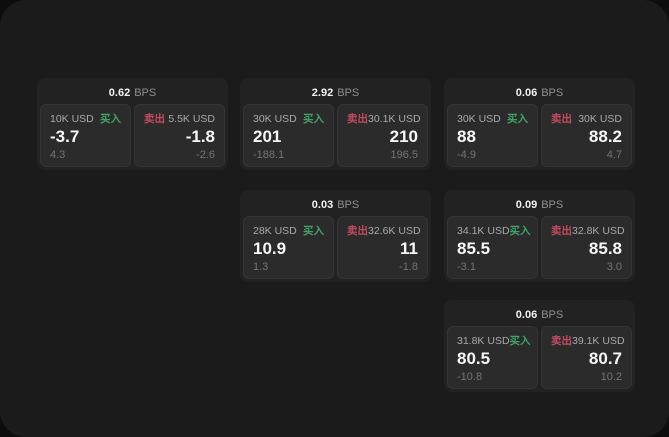 The image size is (669, 437). I want to click on card-body: 30K USD 买入 88 -4.9 卖出 30K USD 88.2 4.7, so click(539, 135).